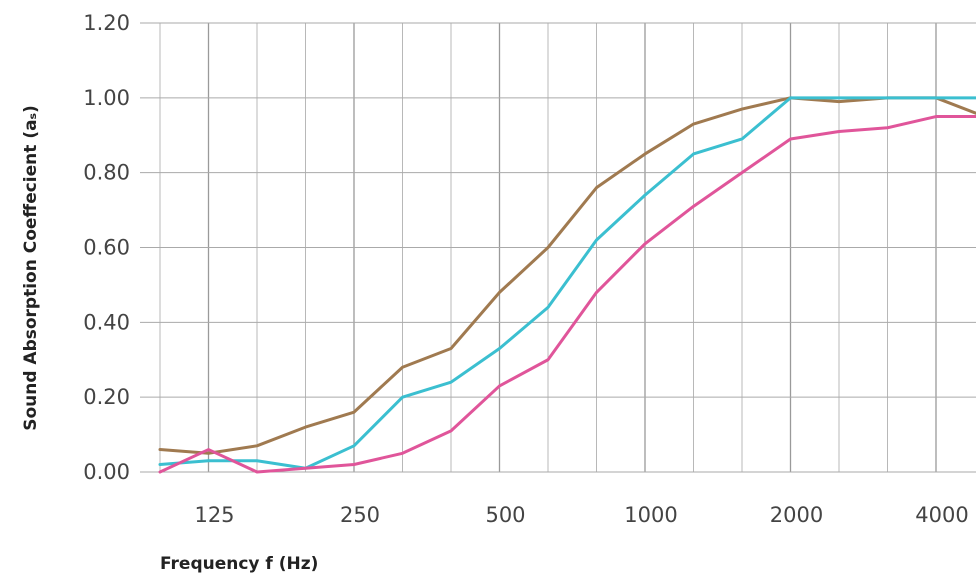  I want to click on x-tick-label: 500, so click(505, 515).